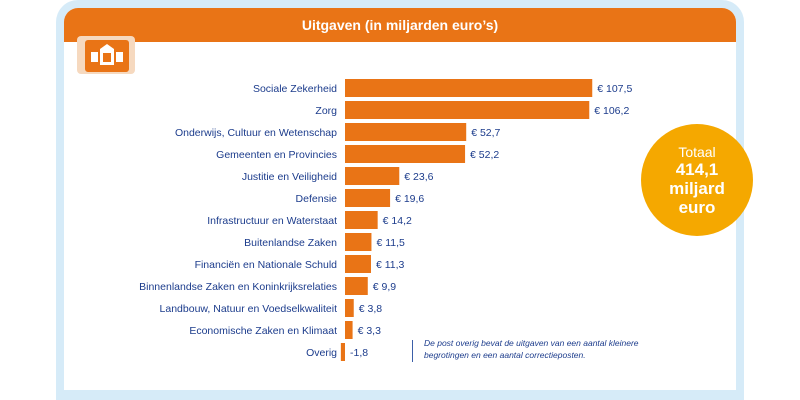 This screenshot has width=800, height=400. What do you see at coordinates (415, 351) in the screenshot?
I see `note-connector` at bounding box center [415, 351].